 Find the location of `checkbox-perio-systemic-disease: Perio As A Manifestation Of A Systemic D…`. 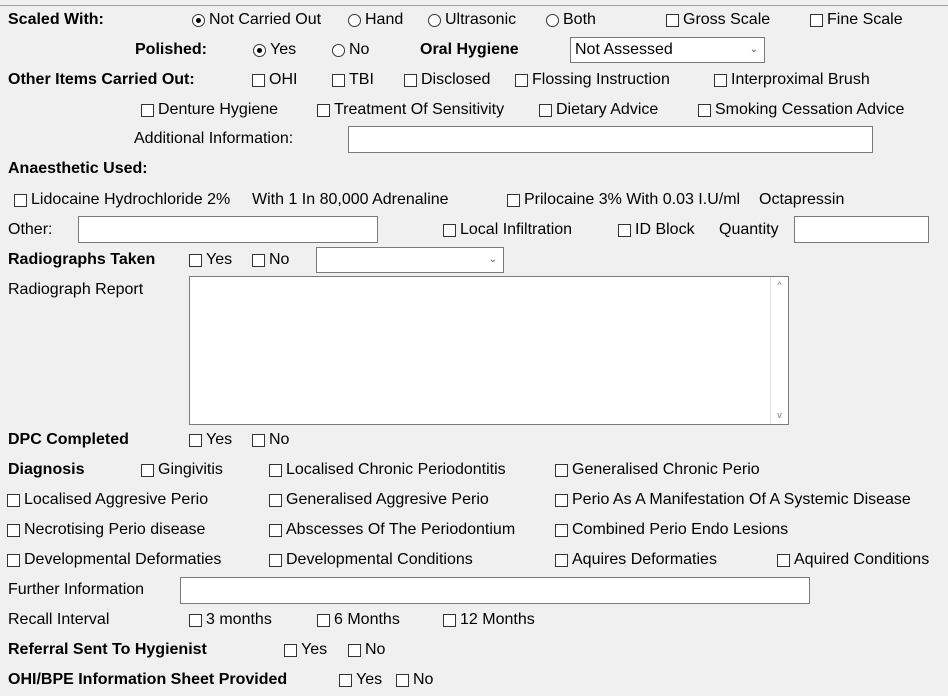

checkbox-perio-systemic-disease: Perio As A Manifestation Of A Systemic D… is located at coordinates (733, 500).